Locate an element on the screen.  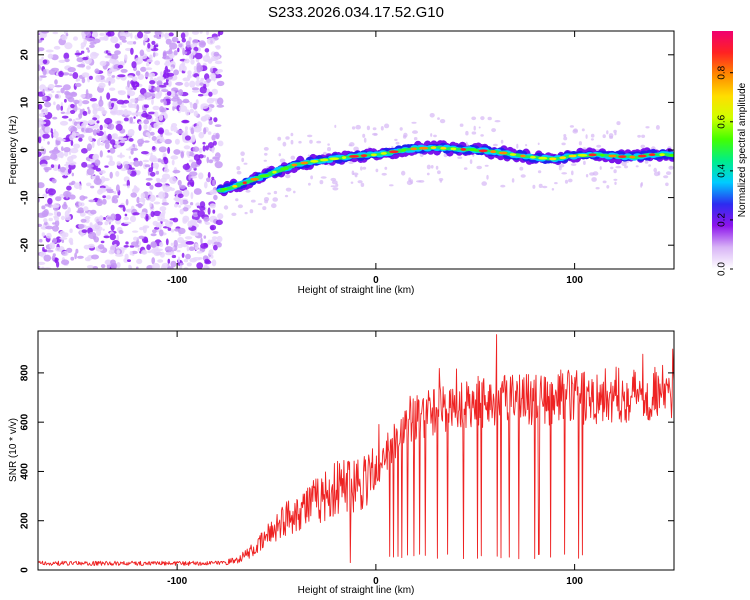
snr-y-axis-label: SNR (10 * v/v) is located at coordinates (13, 450).